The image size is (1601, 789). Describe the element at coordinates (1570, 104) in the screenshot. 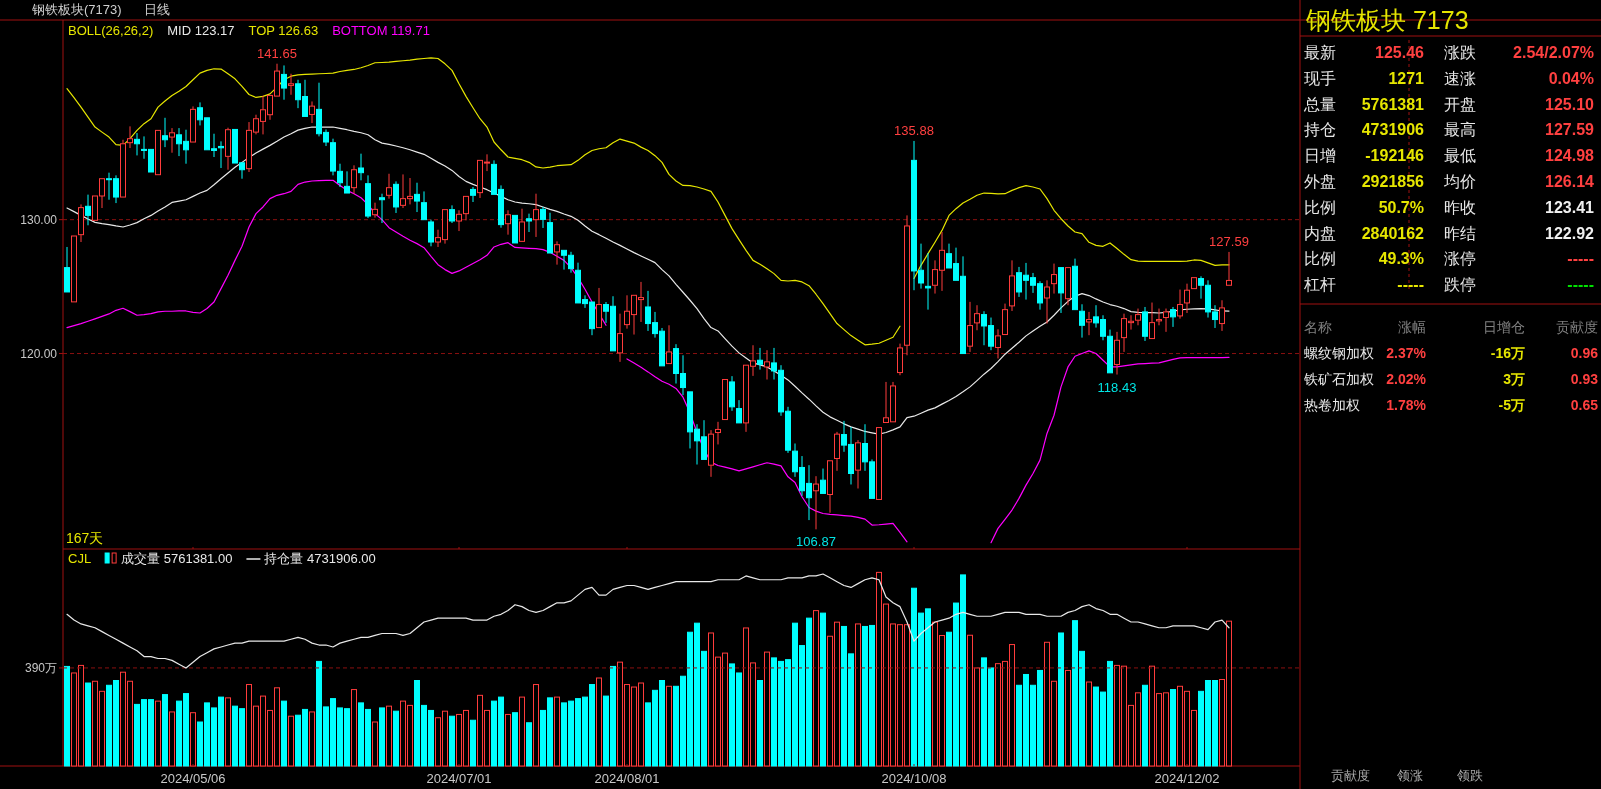

I see `text: 125.10` at that location.